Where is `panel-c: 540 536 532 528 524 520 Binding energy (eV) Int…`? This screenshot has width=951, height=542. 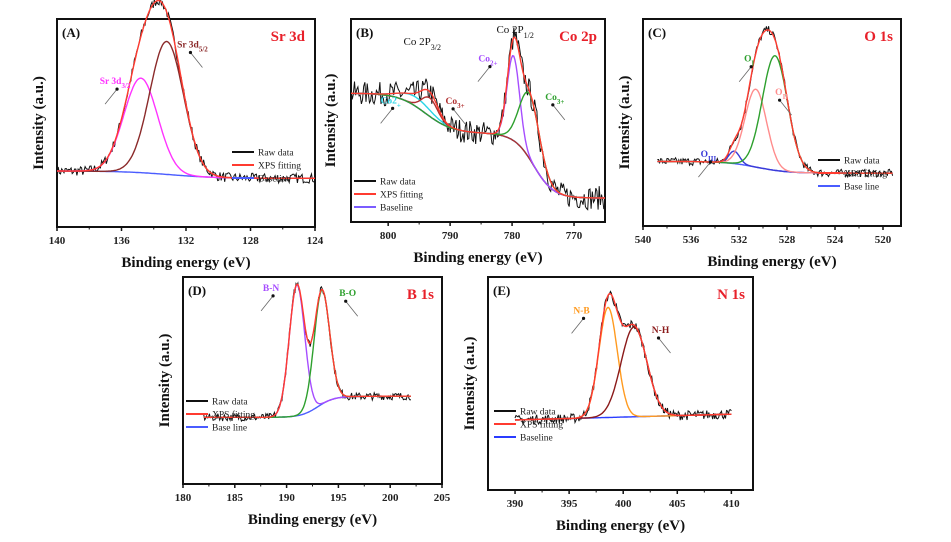 panel-c: 540 536 532 528 524 520 Binding energy (eV) Int… is located at coordinates (759, 144).